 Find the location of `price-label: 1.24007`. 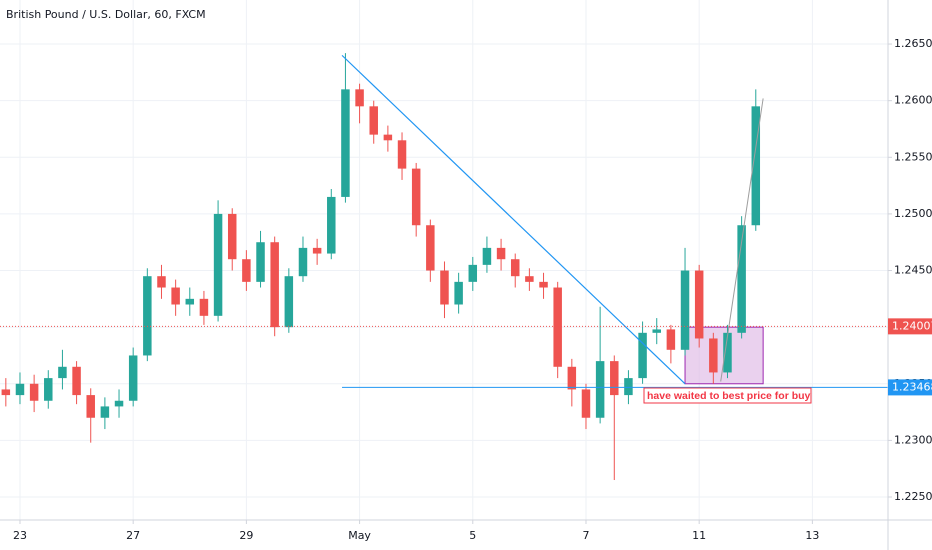

price-label: 1.24007 is located at coordinates (912, 325).